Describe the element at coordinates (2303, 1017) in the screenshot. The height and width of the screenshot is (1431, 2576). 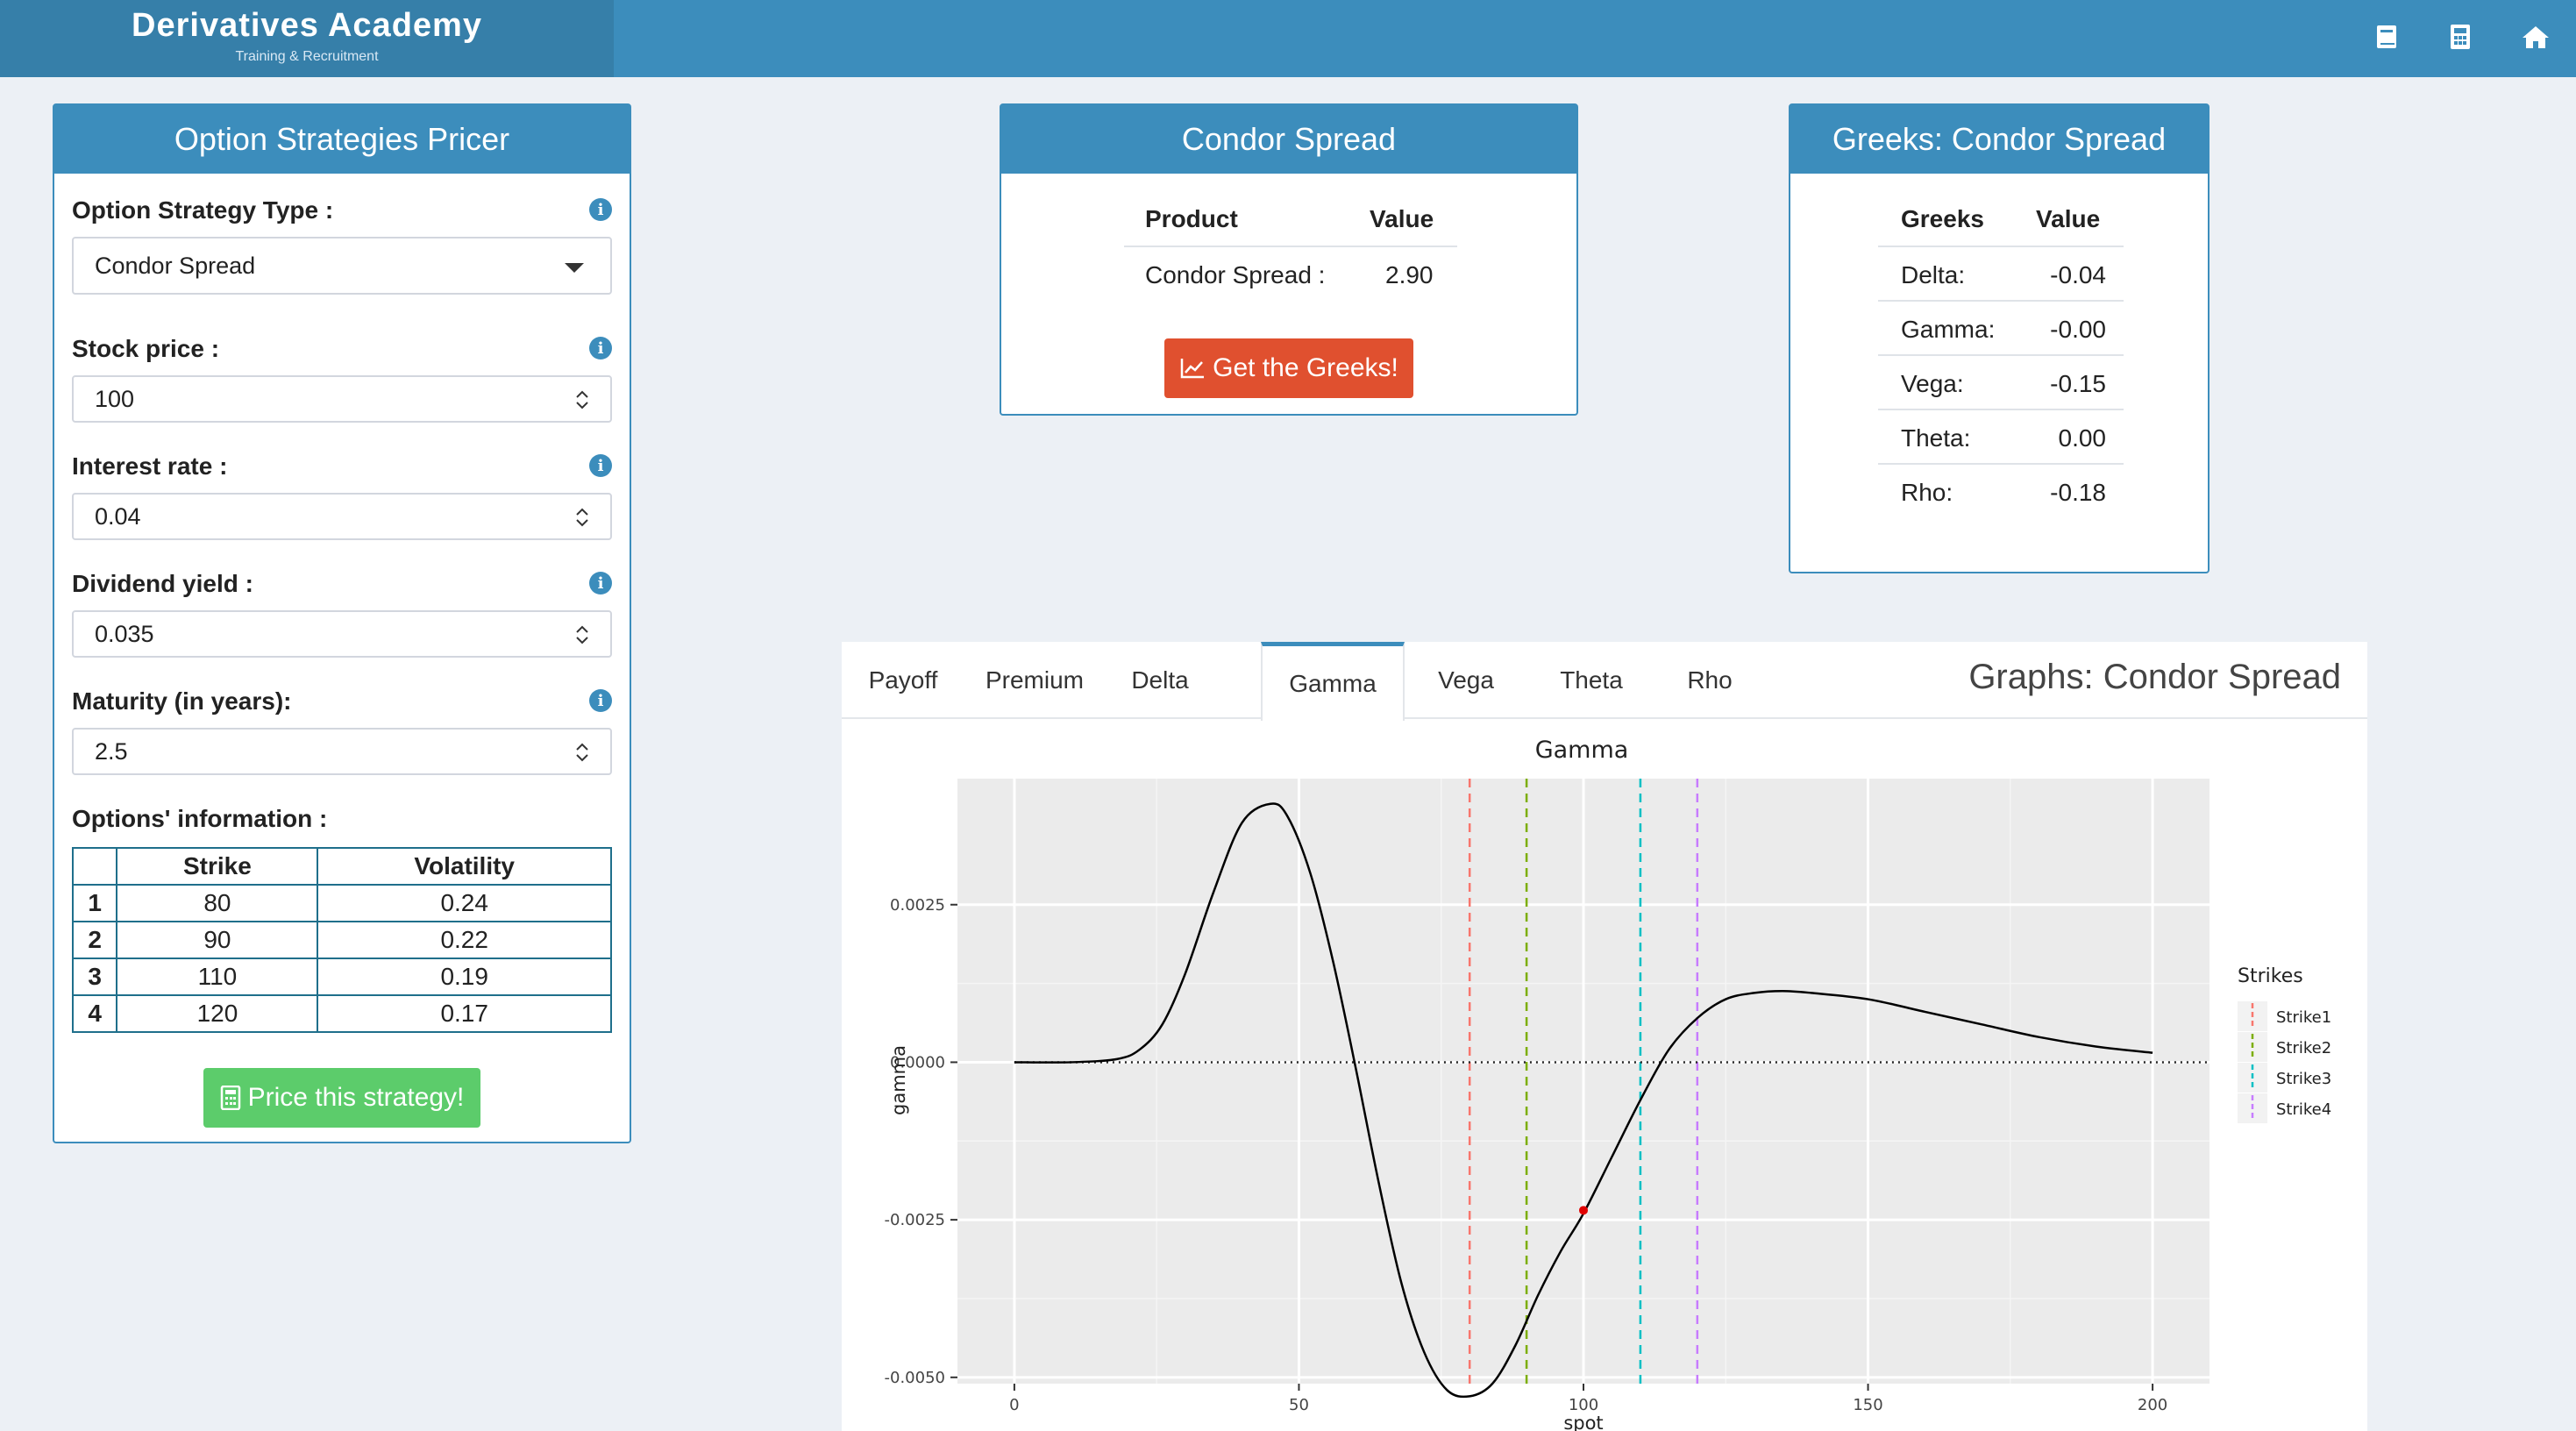
I see `legend-entry: Strike1` at that location.